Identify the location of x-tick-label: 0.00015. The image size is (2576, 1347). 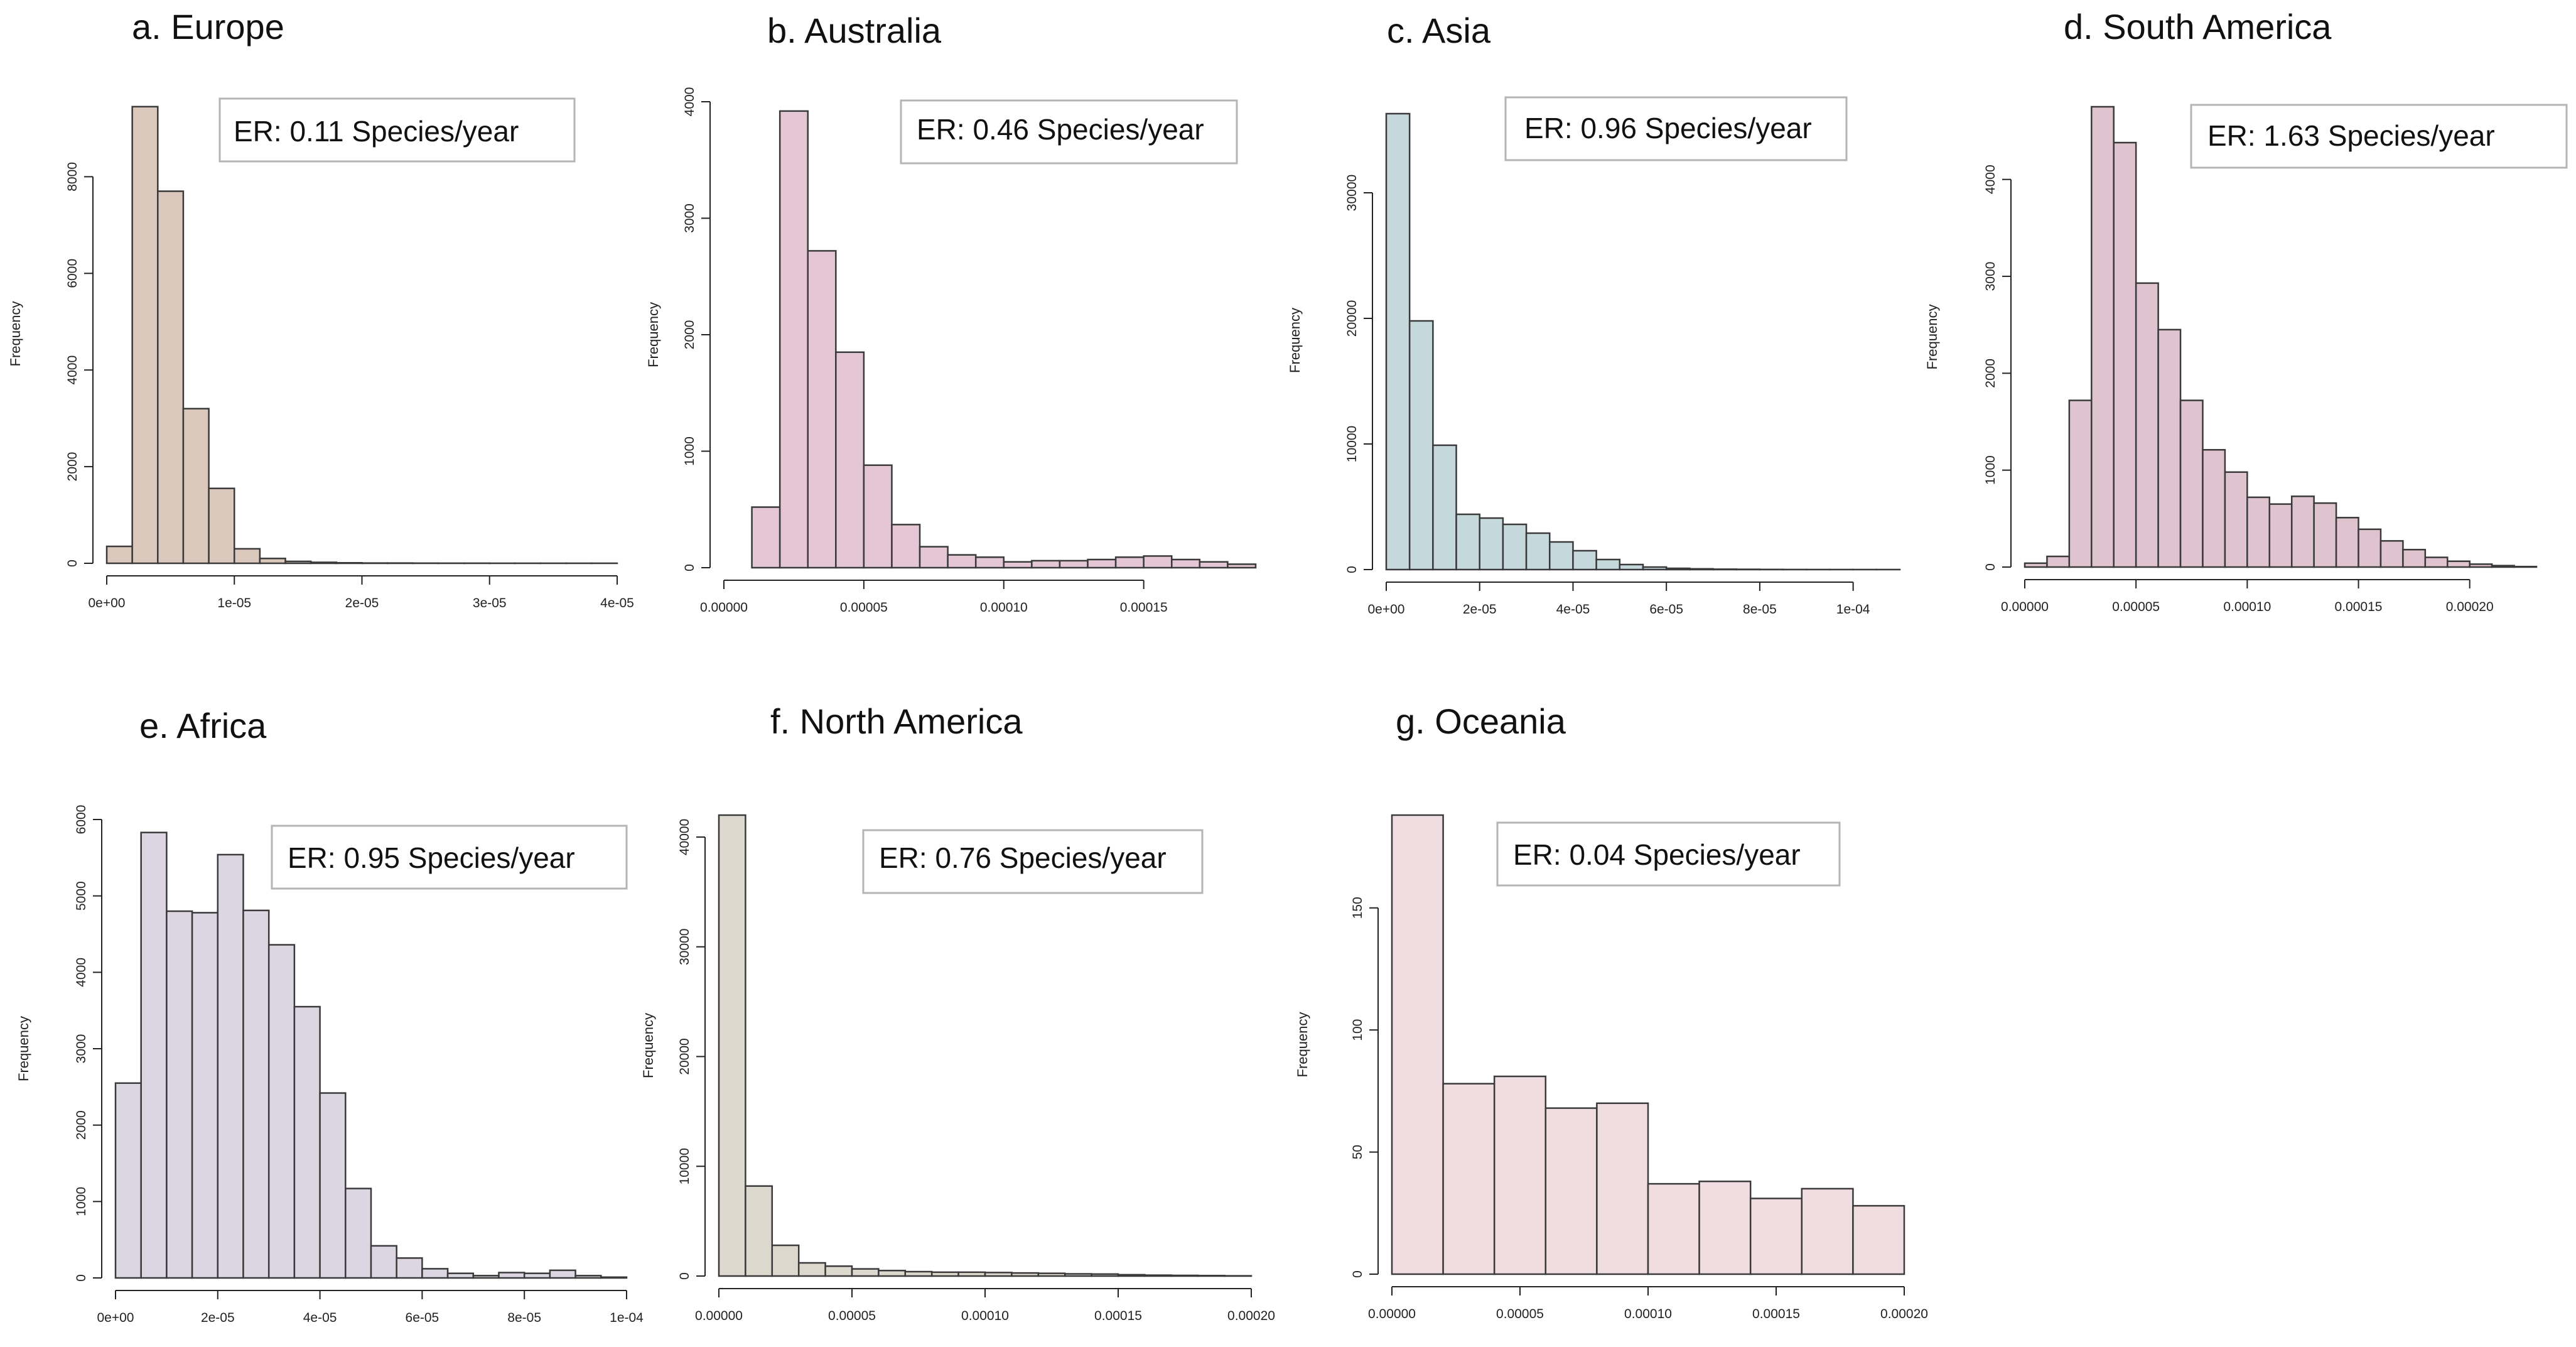
(2359, 607).